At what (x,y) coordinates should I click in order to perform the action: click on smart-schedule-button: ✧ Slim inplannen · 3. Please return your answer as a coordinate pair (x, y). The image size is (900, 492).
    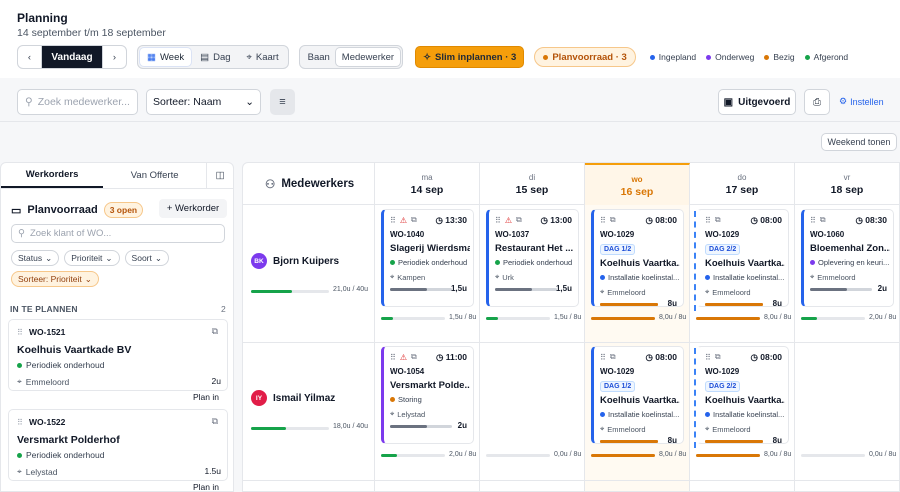
    Looking at the image, I should click on (470, 57).